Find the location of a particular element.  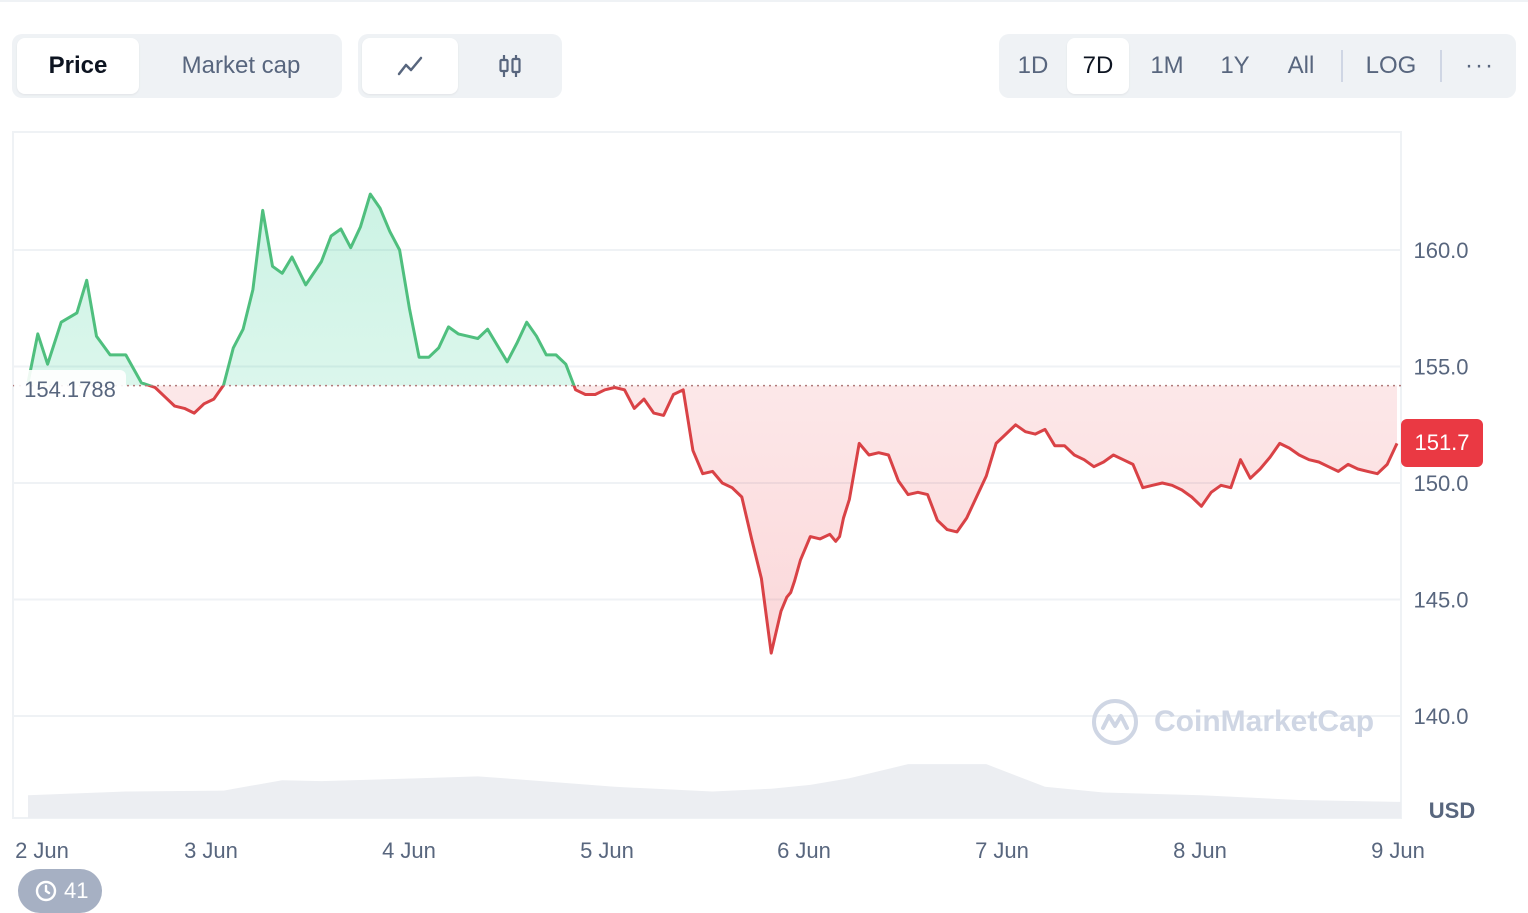

watermark: CoinMarketCap is located at coordinates (1232, 722).